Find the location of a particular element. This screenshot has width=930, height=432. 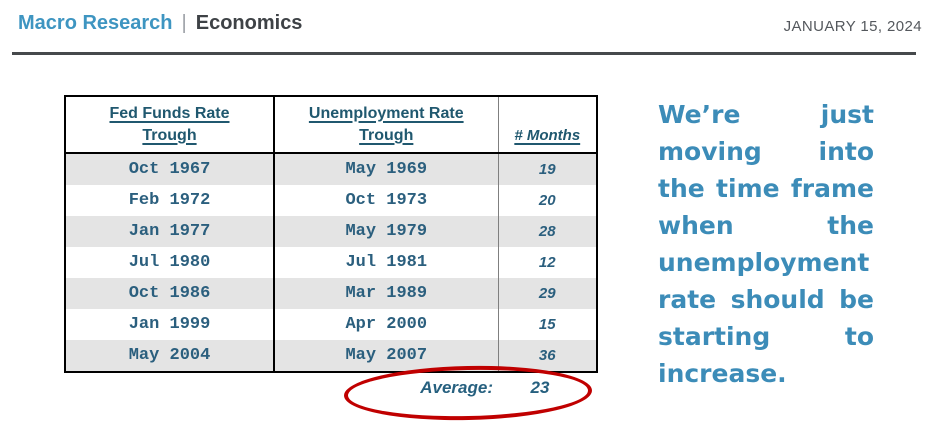

column-header-unemployment-trough: Unemployment Rate Trough is located at coordinates (386, 125).